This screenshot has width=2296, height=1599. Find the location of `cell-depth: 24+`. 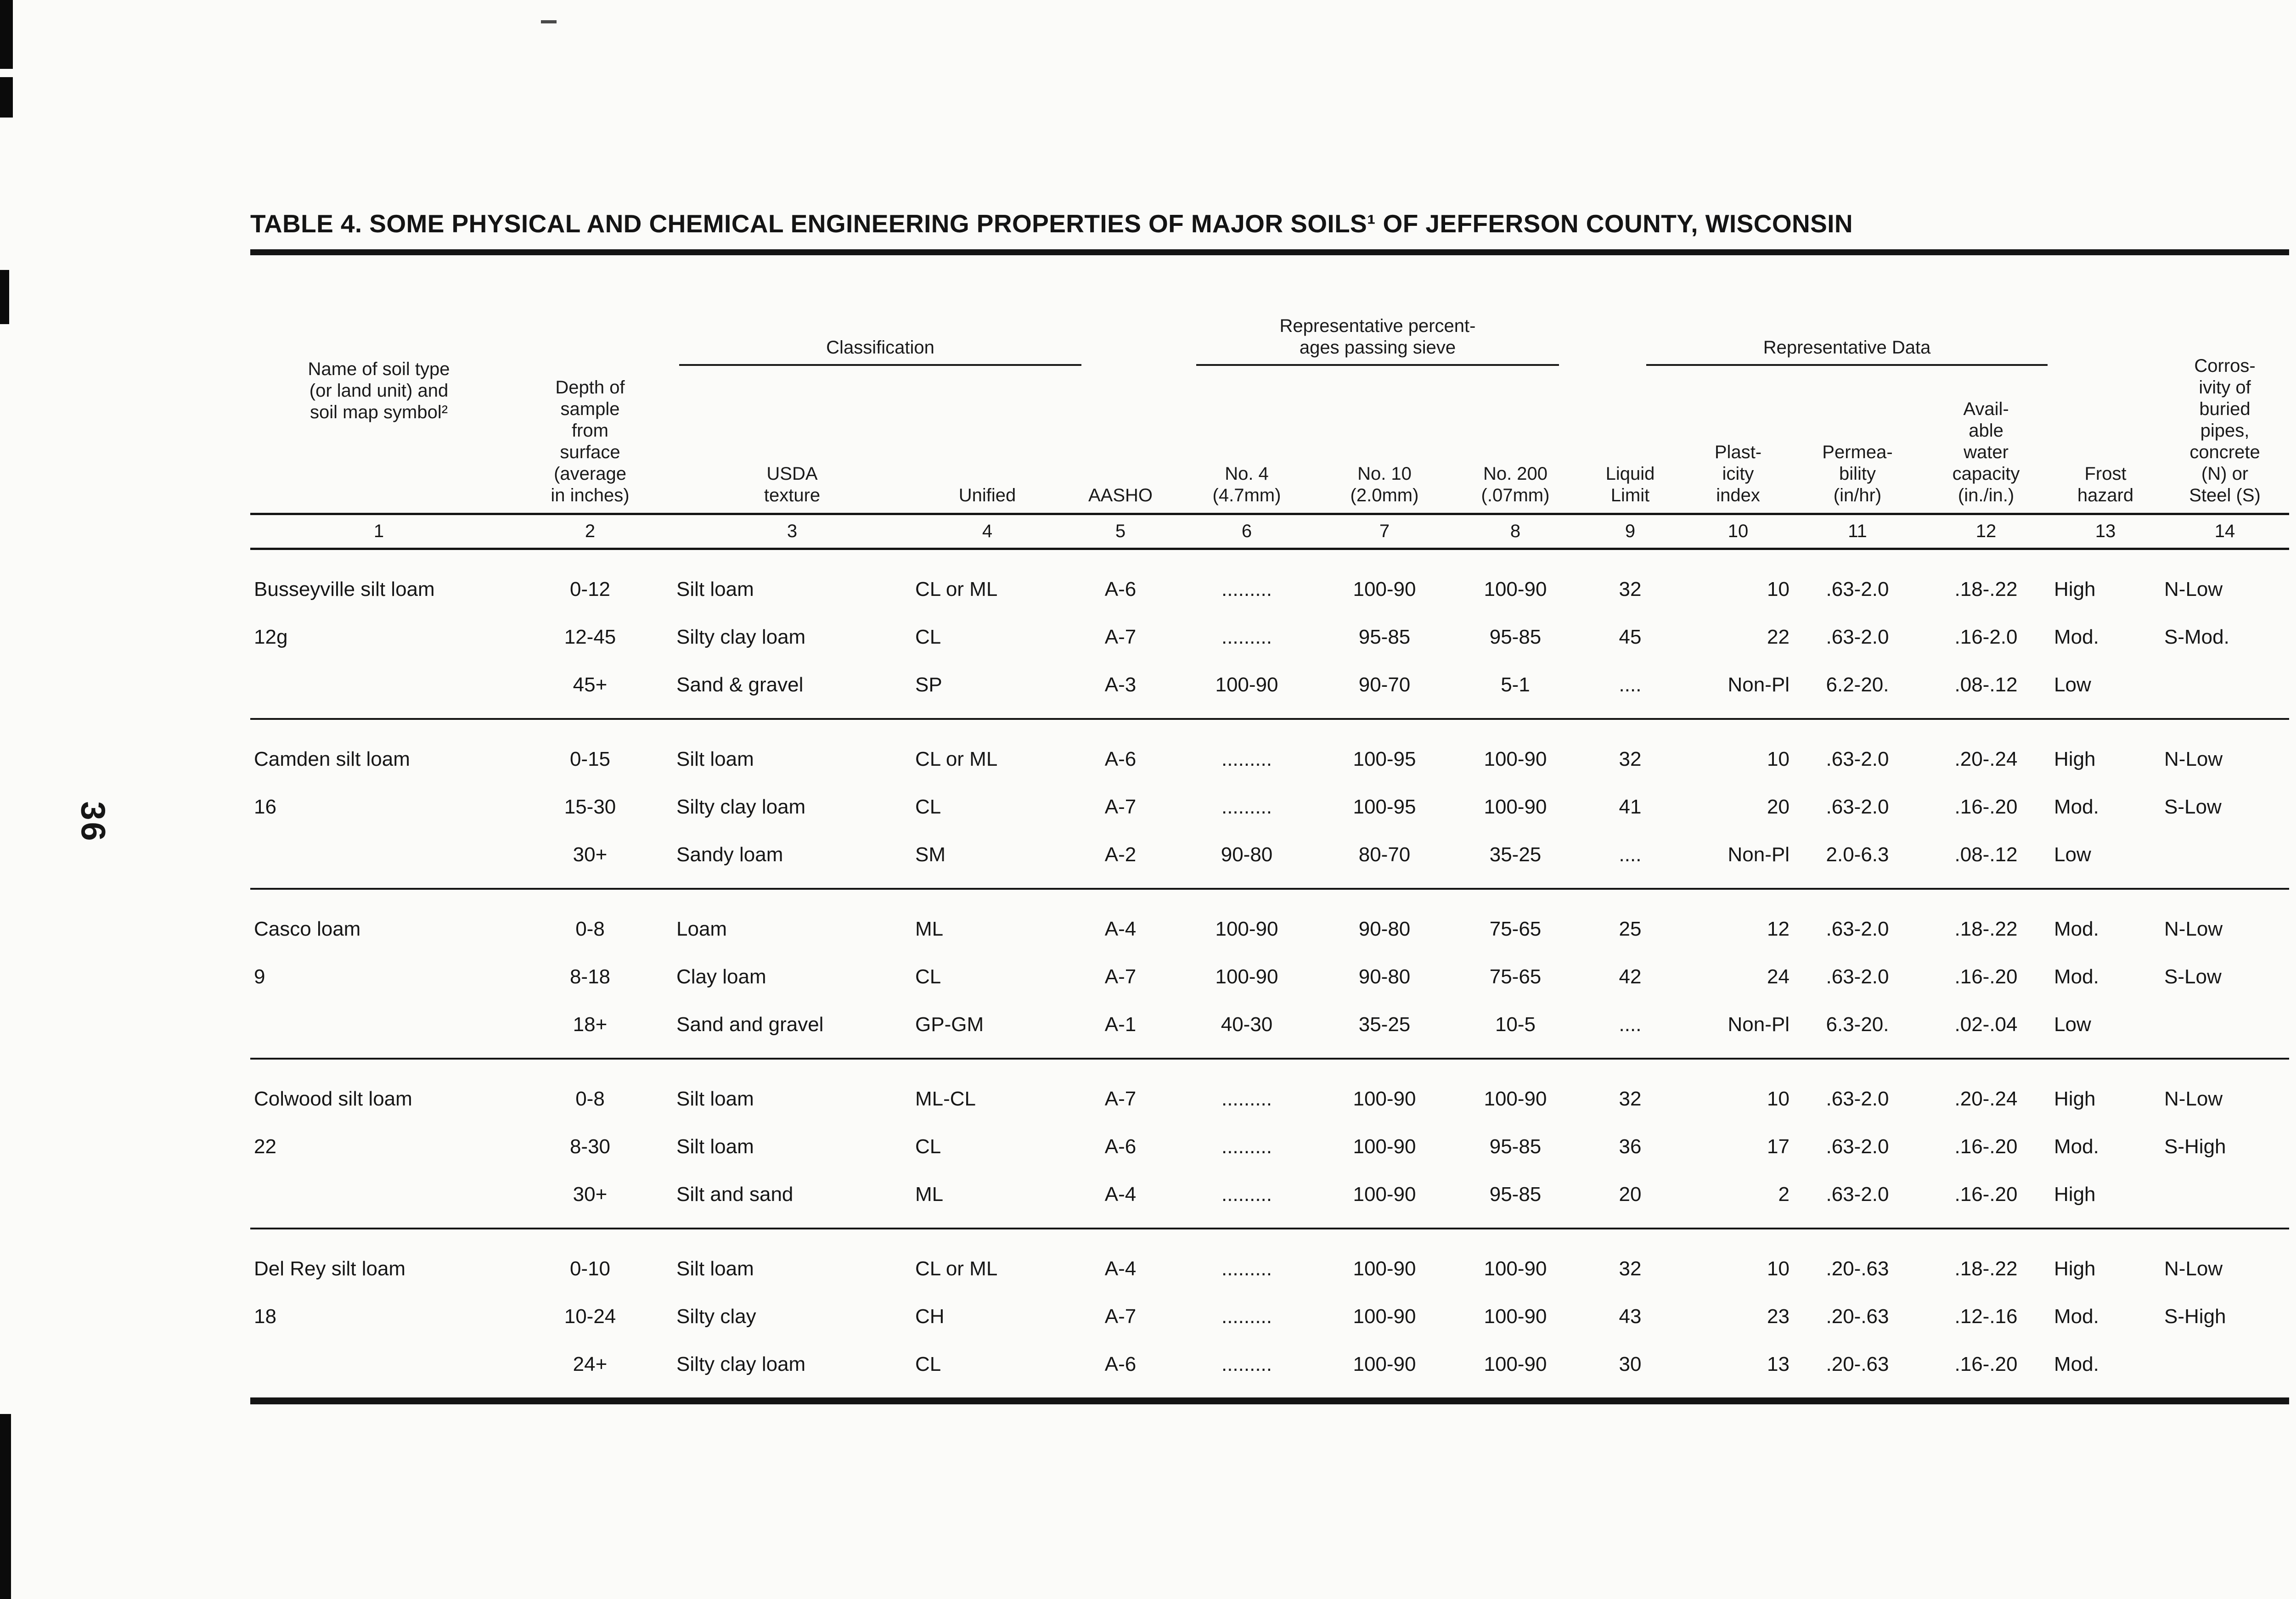

cell-depth: 24+ is located at coordinates (590, 1364).